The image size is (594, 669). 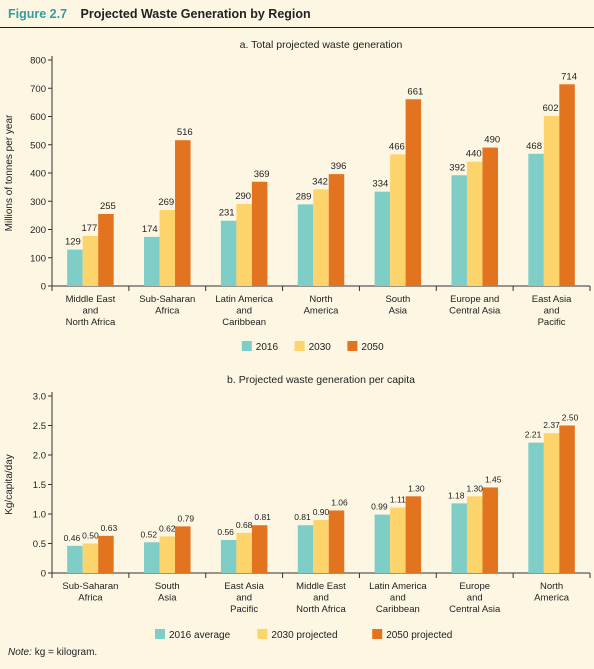 What do you see at coordinates (38, 230) in the screenshot?
I see `chart-a-y-tick-label: 200` at bounding box center [38, 230].